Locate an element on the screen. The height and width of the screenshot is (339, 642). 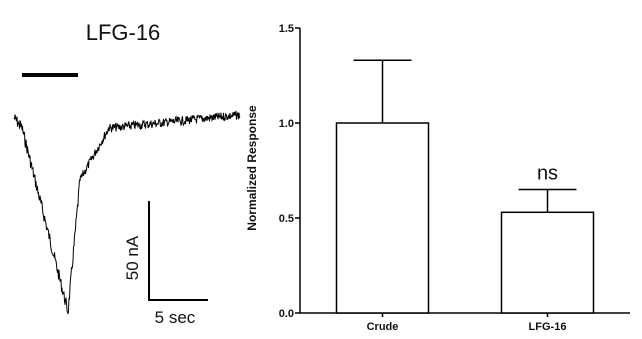
y-tick-label: 1.5 is located at coordinates (286, 29).